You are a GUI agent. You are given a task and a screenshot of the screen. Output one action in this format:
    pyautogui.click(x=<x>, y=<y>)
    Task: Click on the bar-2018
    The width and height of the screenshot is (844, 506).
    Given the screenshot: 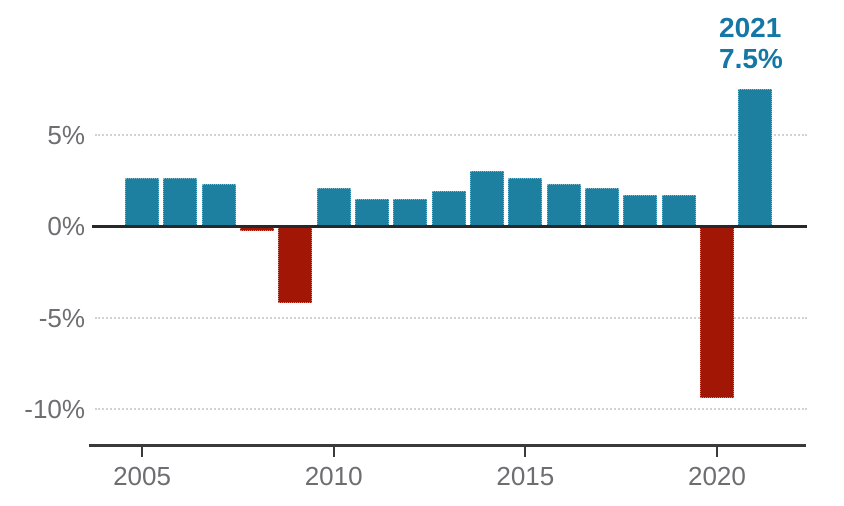 What is the action you would take?
    pyautogui.click(x=640, y=210)
    